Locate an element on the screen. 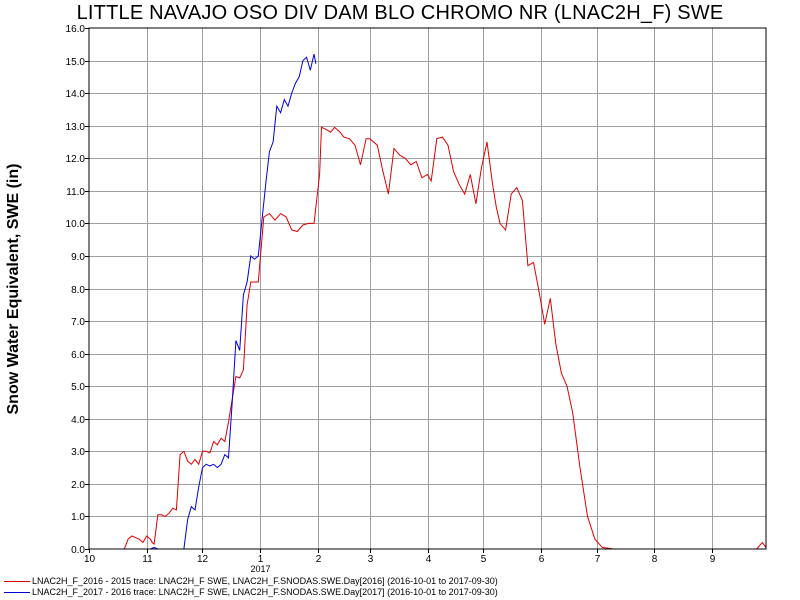 The image size is (800, 600). y-tick-label: 16.0 is located at coordinates (76, 29).